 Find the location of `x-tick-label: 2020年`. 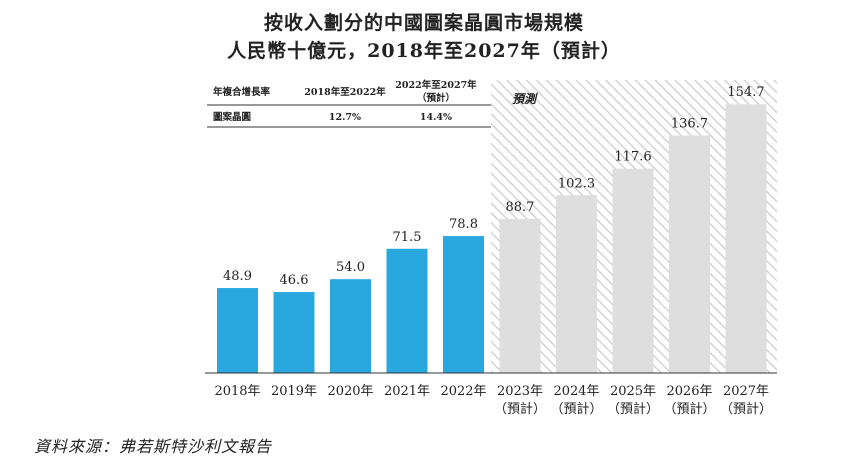

x-tick-label: 2020年 is located at coordinates (350, 391).